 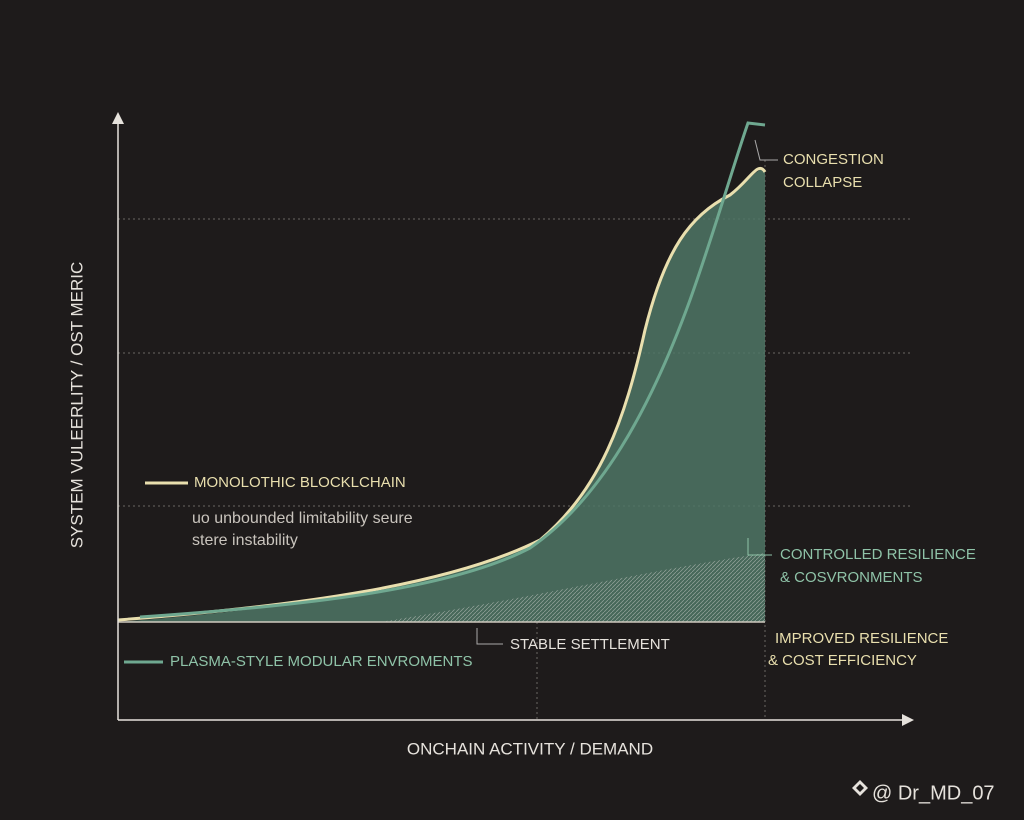 What do you see at coordinates (822, 182) in the screenshot?
I see `annotation: COLLAPSE` at bounding box center [822, 182].